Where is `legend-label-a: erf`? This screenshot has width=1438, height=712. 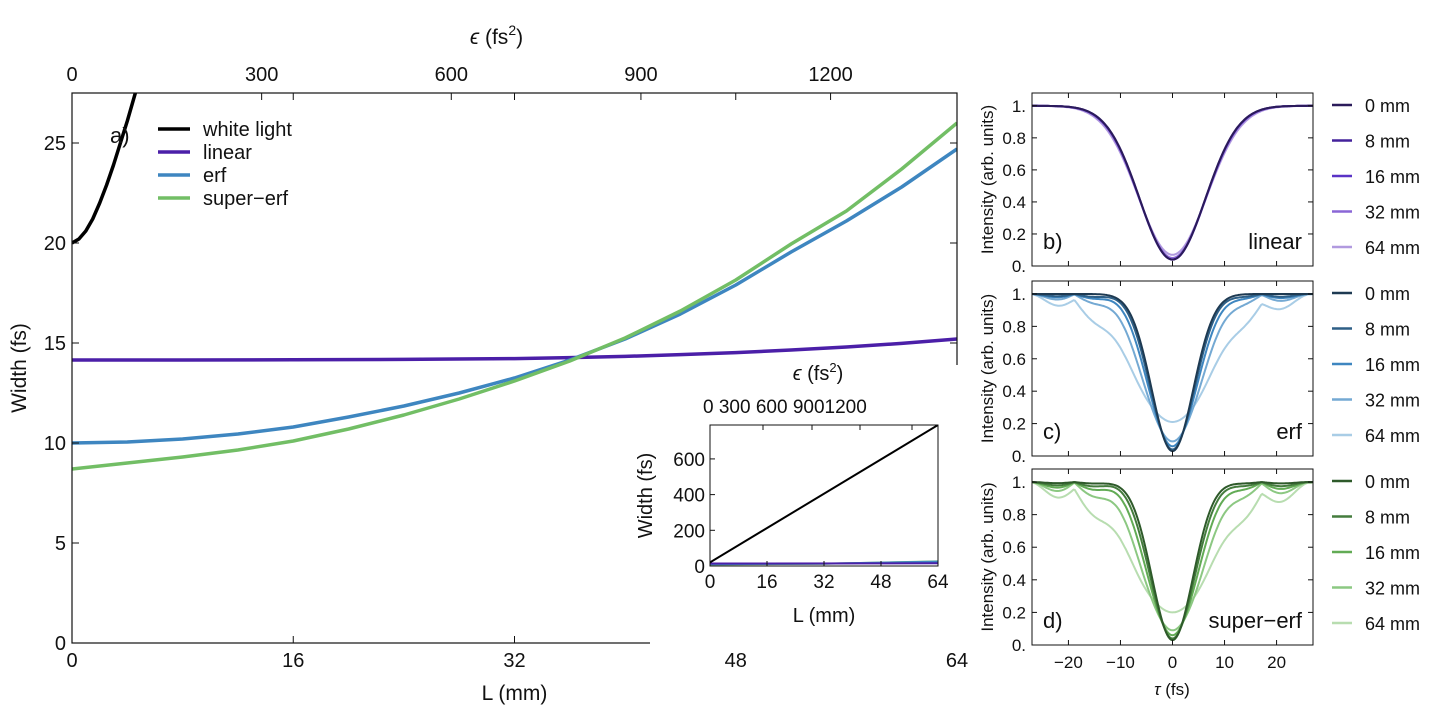 legend-label-a: erf is located at coordinates (215, 176).